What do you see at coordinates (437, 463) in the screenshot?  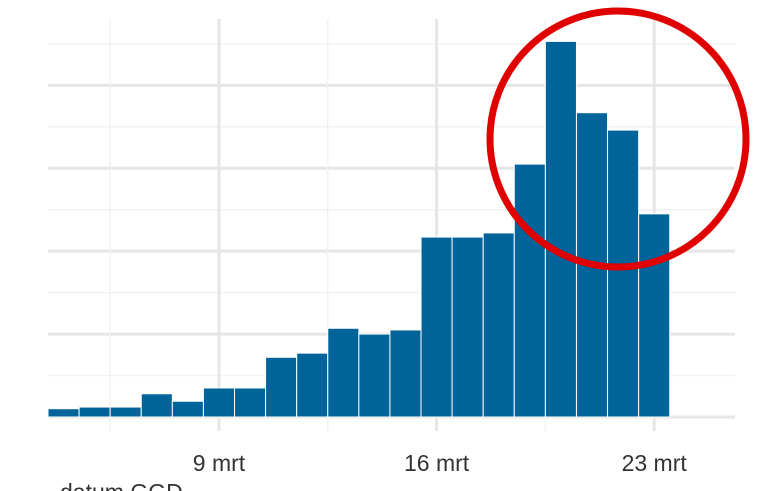 I see `x-tick-label: 16 mrt` at bounding box center [437, 463].